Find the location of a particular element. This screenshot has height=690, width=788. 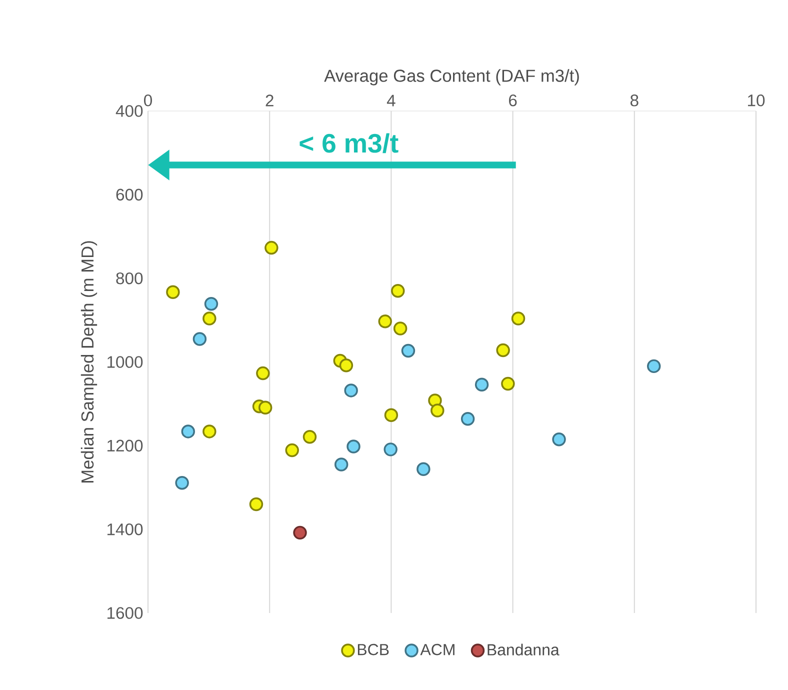

y-tick-label: 800 is located at coordinates (129, 278).